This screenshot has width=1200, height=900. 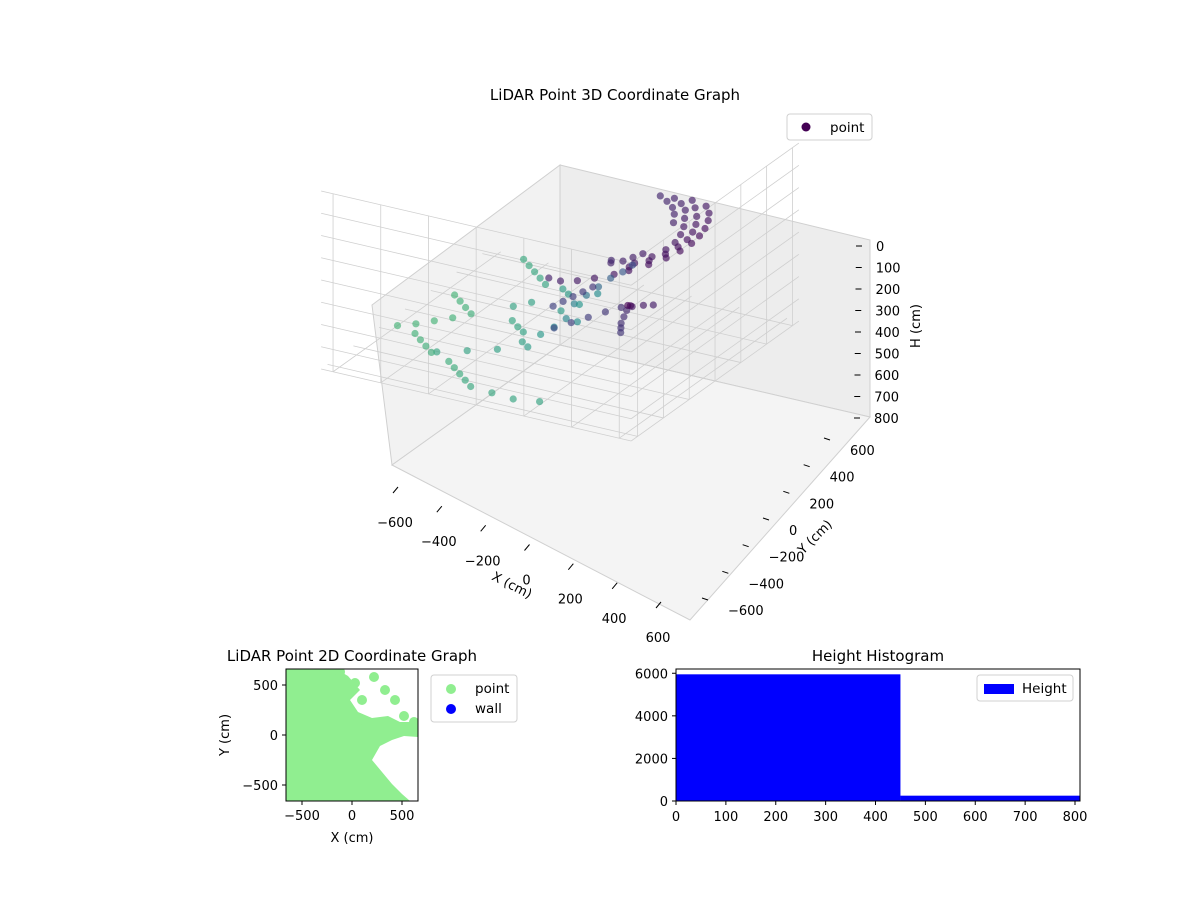 What do you see at coordinates (302, 816) in the screenshot?
I see `x-tick-label-2d: −500` at bounding box center [302, 816].